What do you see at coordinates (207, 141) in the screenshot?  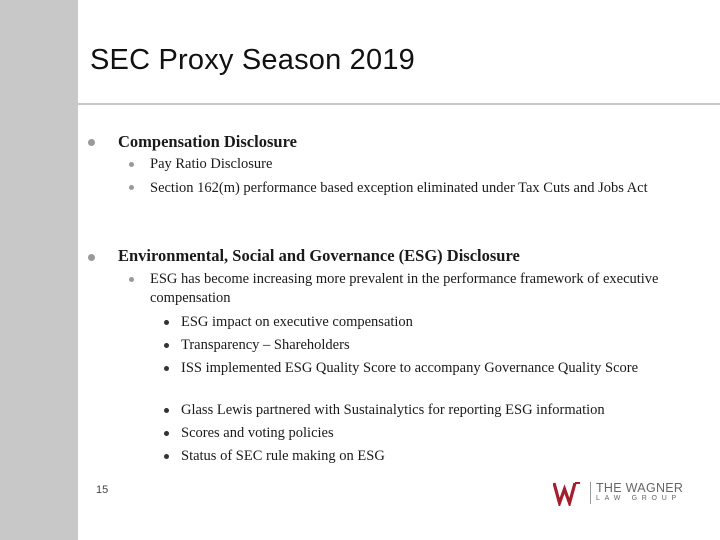 I see `section-heading-compensation: Compensation Disclosure` at bounding box center [207, 141].